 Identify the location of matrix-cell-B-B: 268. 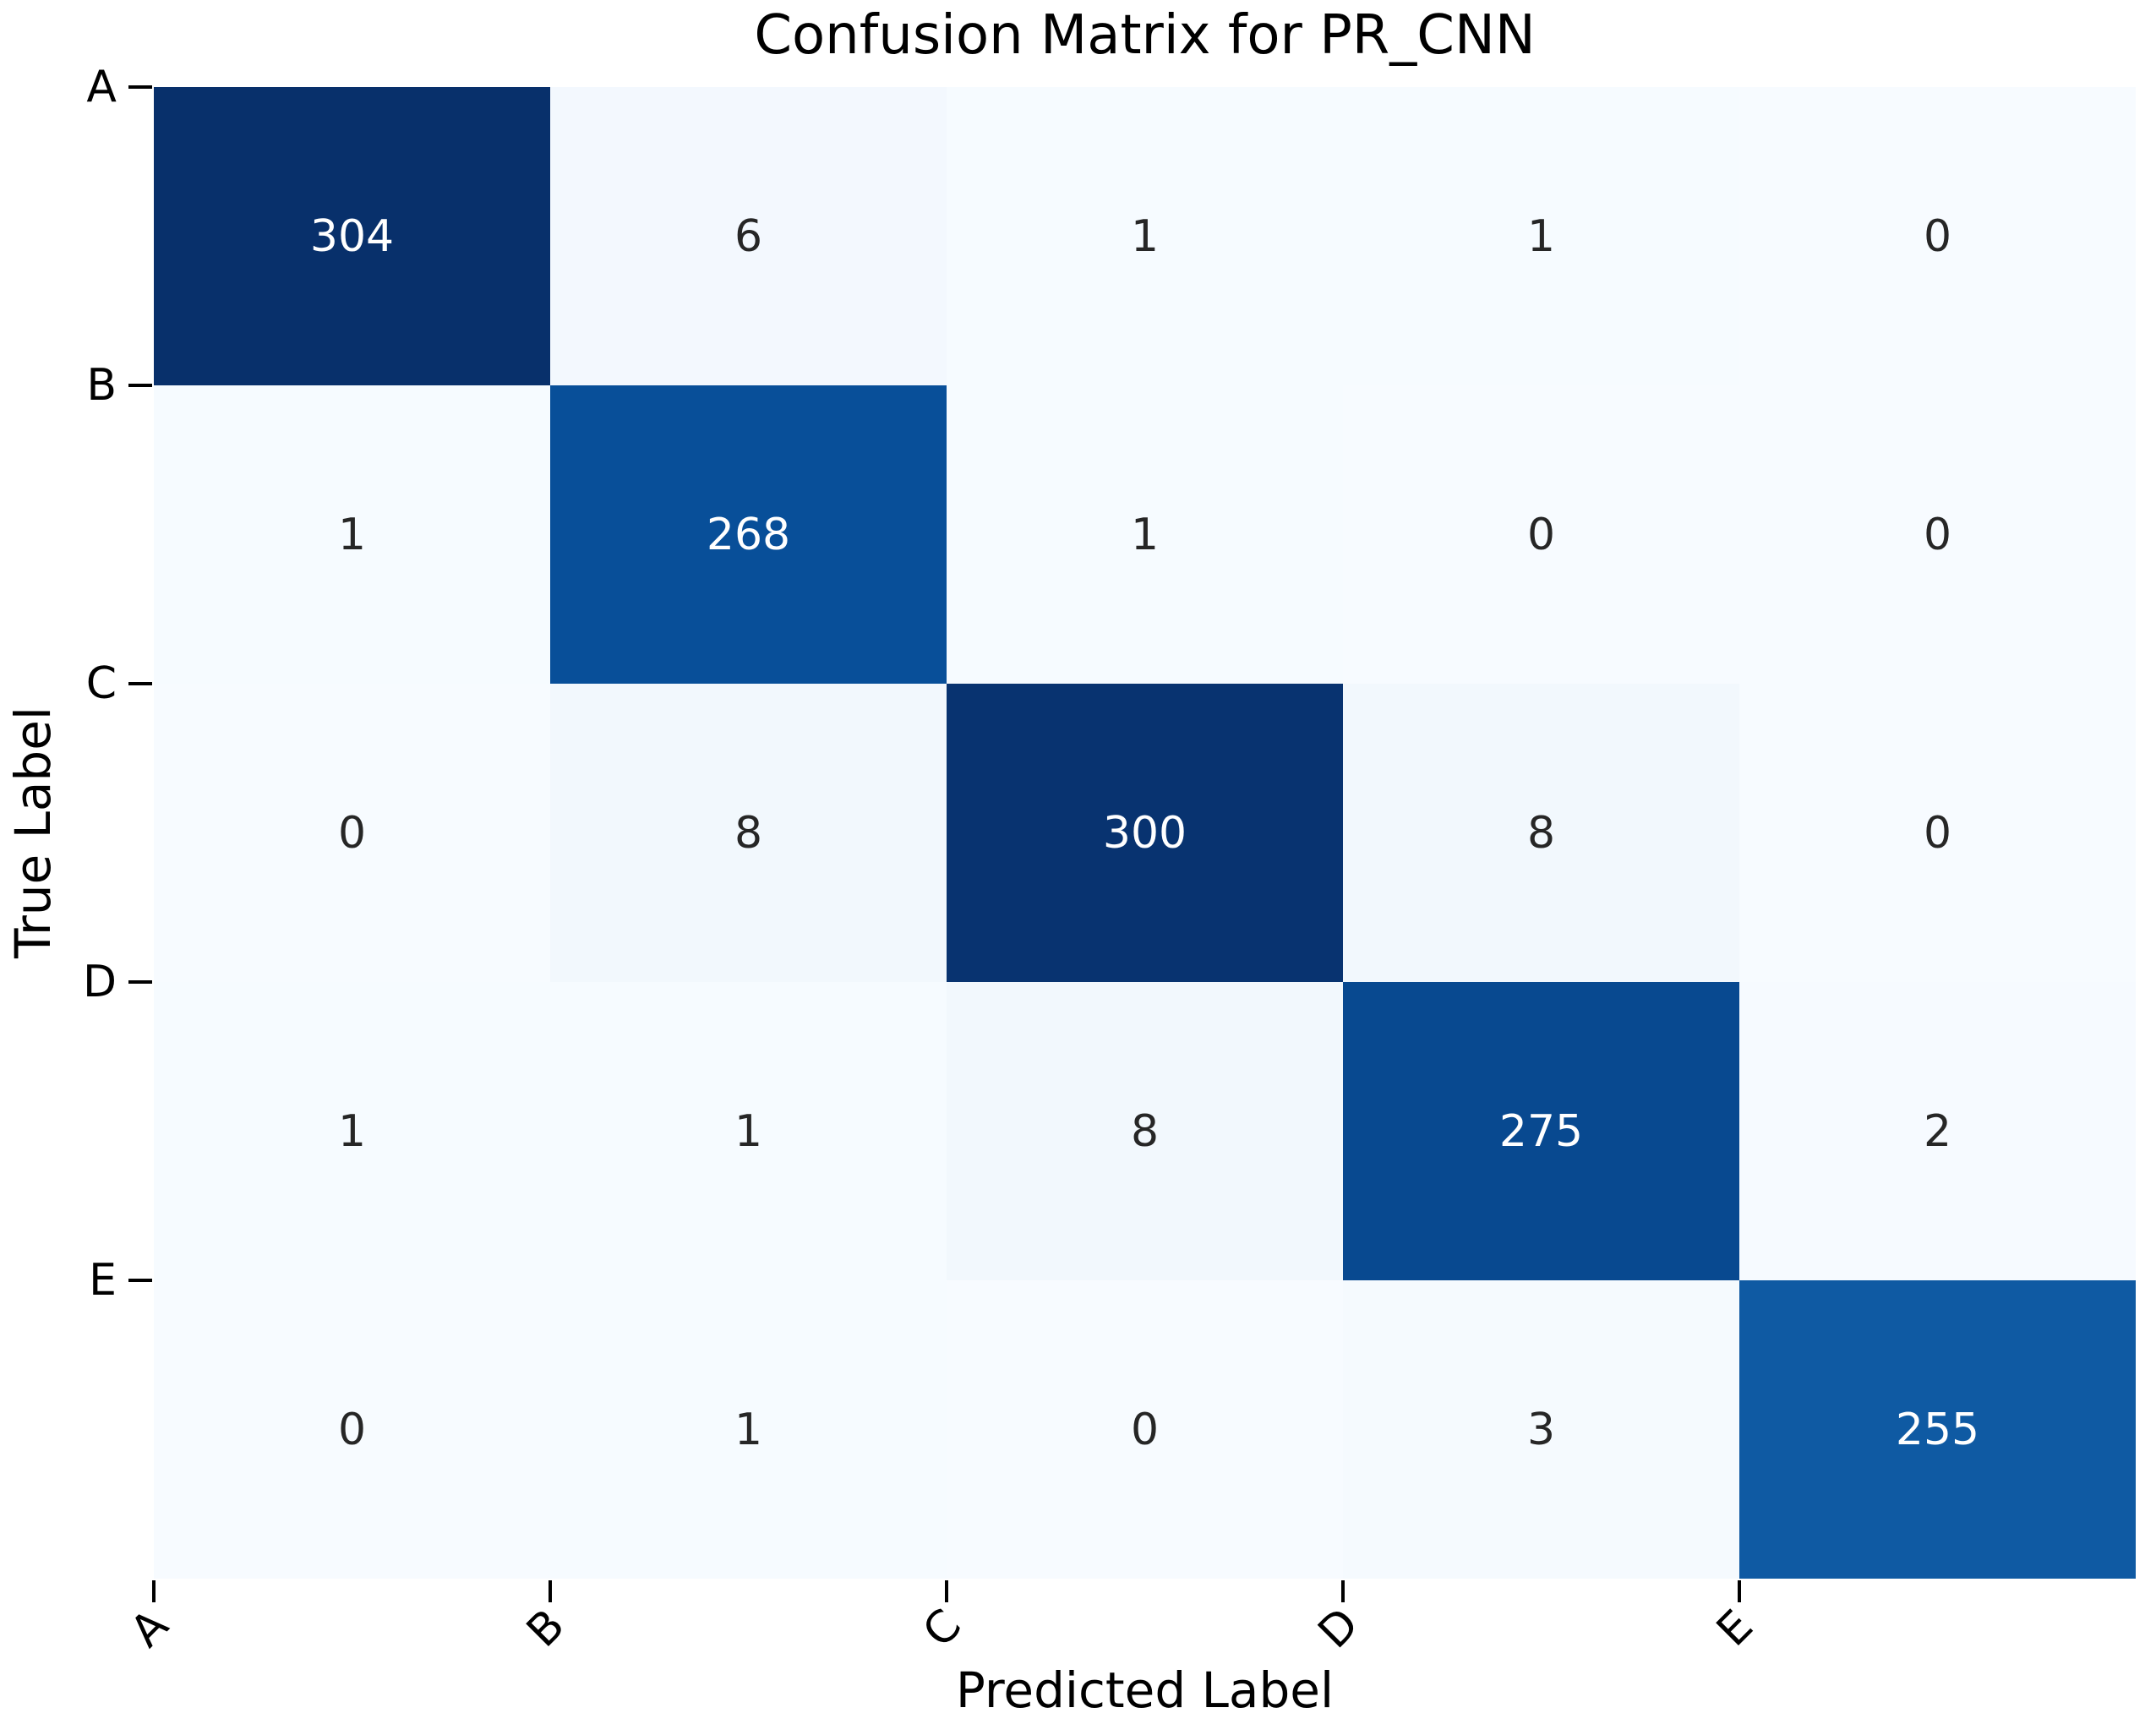
(748, 534).